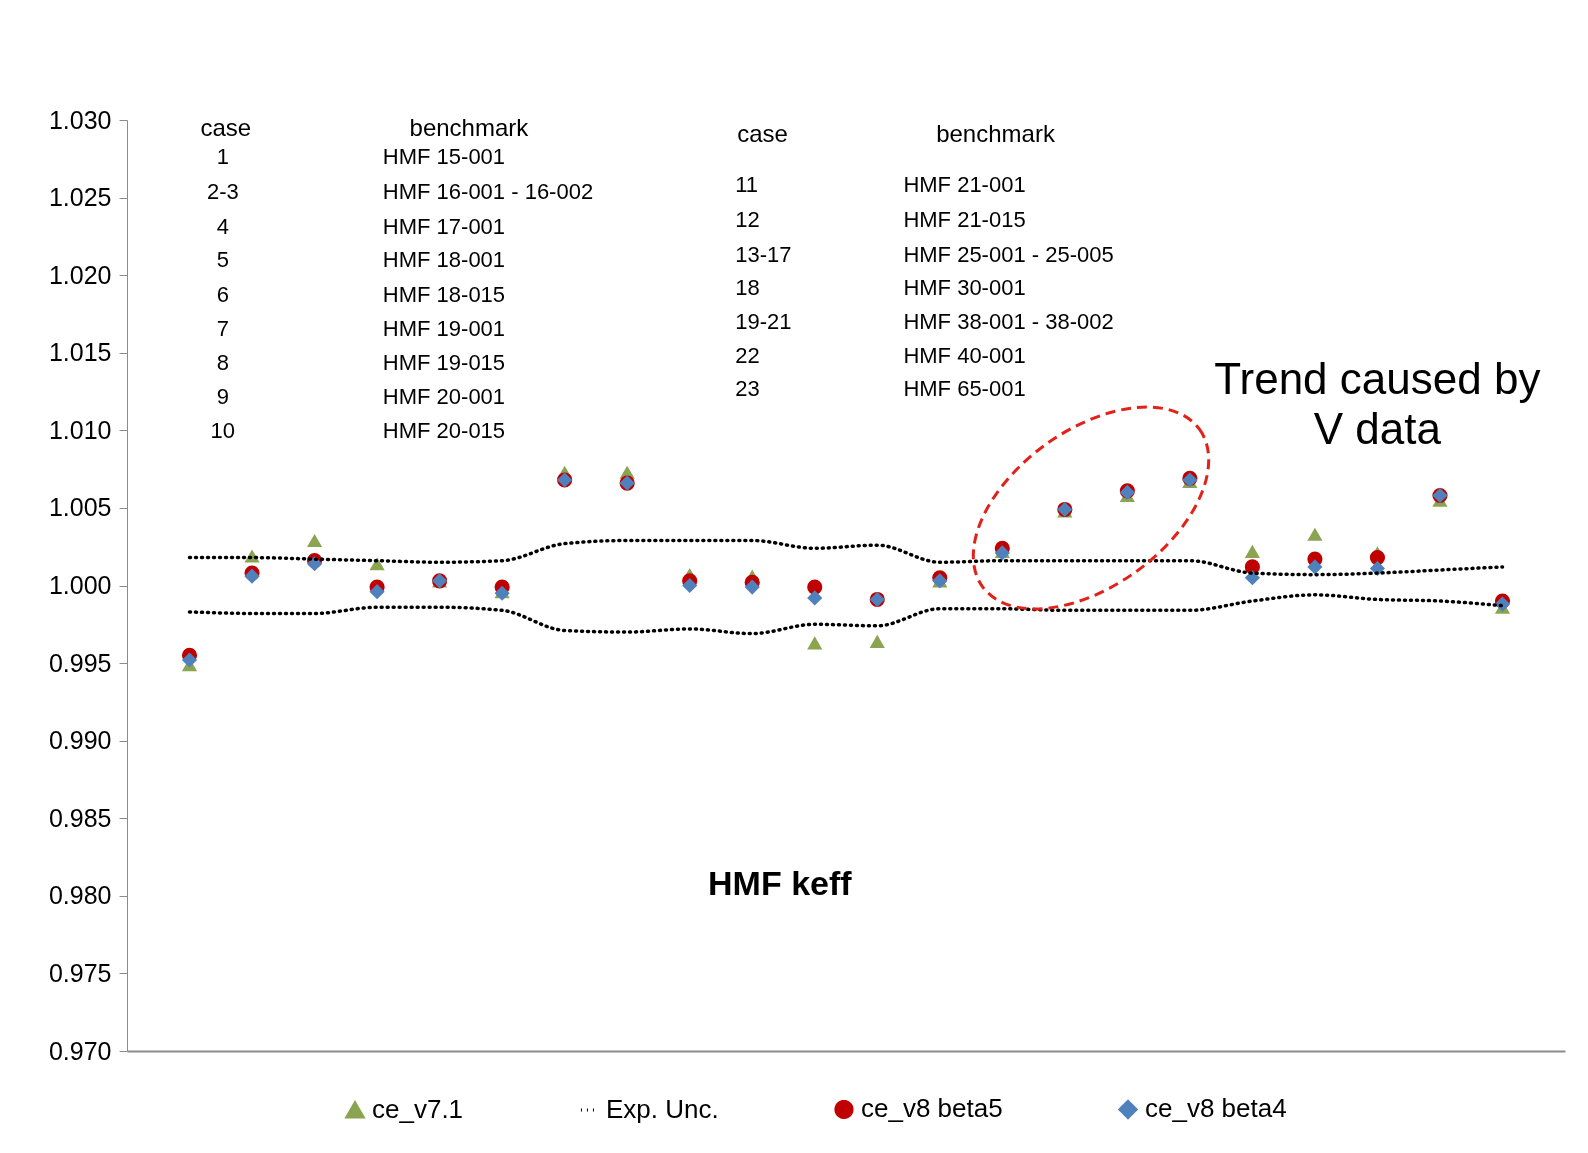 This screenshot has height=1153, width=1588. I want to click on legend-label: ce_v8 beta5, so click(932, 1108).